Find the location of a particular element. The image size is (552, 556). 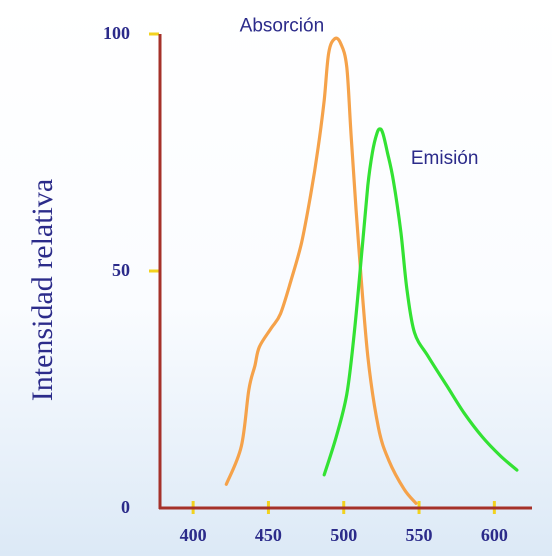

y-tick-labels: 0 50 100 is located at coordinates (116, 270).